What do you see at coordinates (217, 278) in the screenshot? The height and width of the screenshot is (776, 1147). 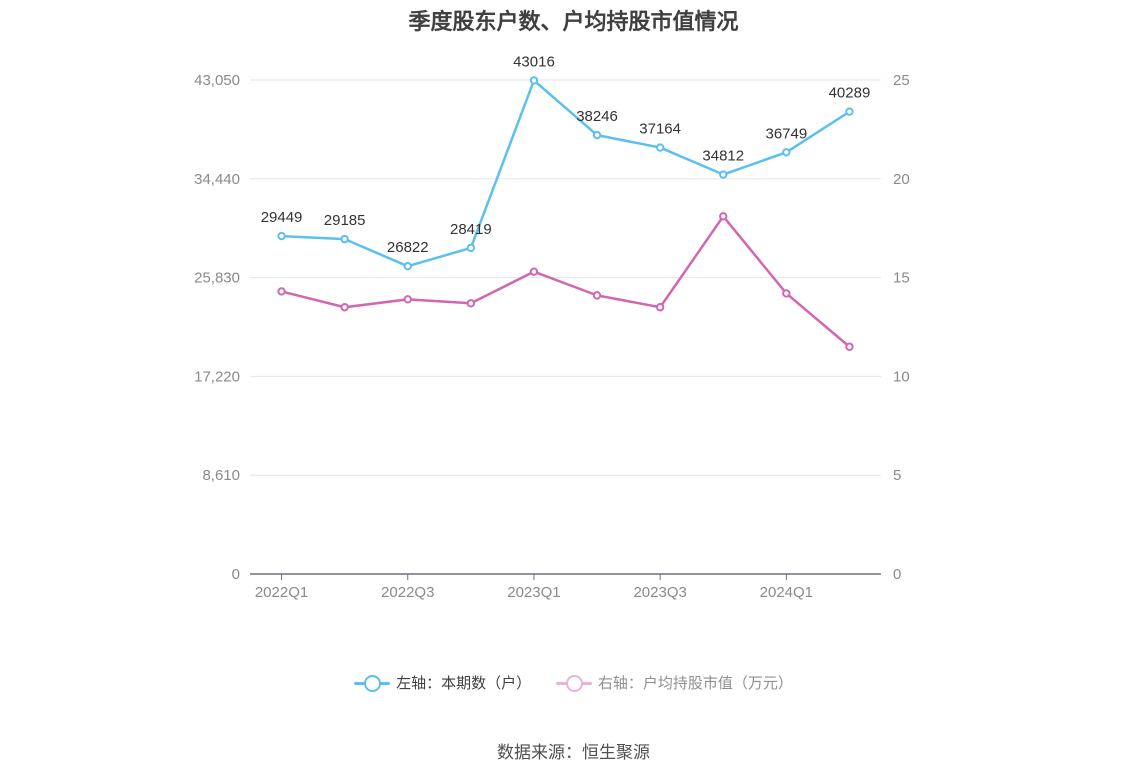 I see `left-tick-label: 25,830` at bounding box center [217, 278].